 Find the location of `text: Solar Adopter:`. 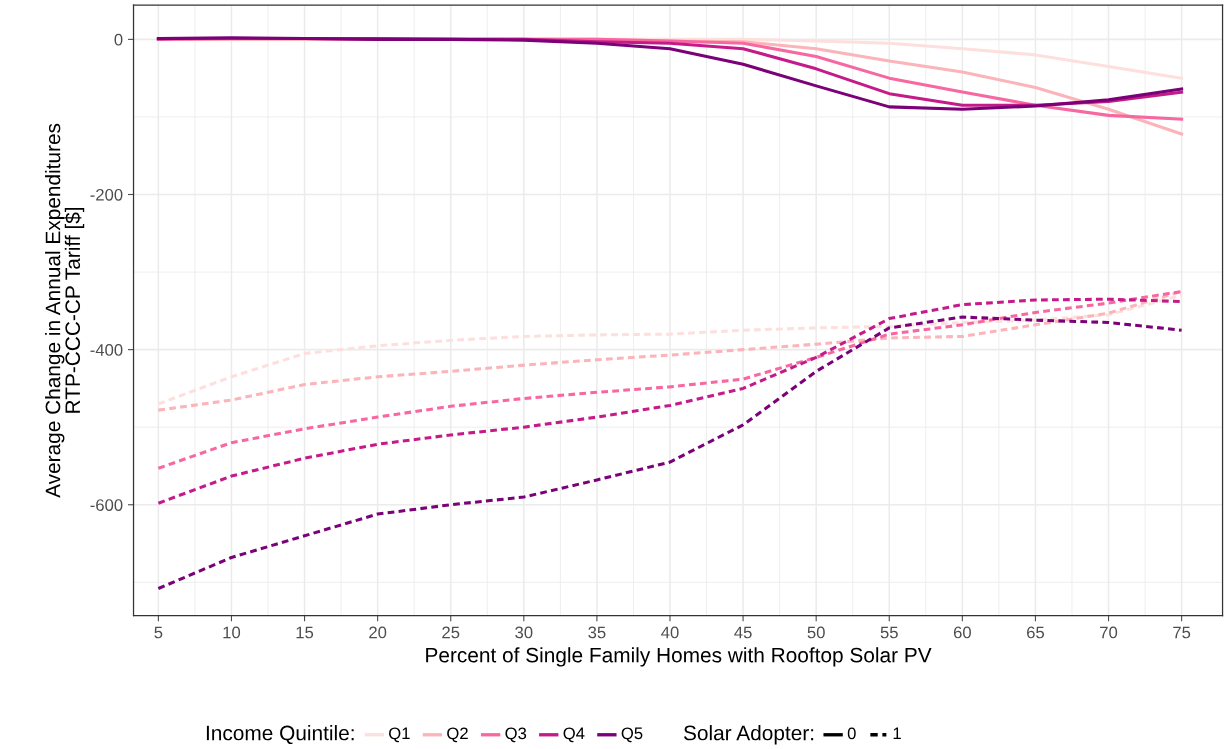

text: Solar Adopter: is located at coordinates (748, 735).